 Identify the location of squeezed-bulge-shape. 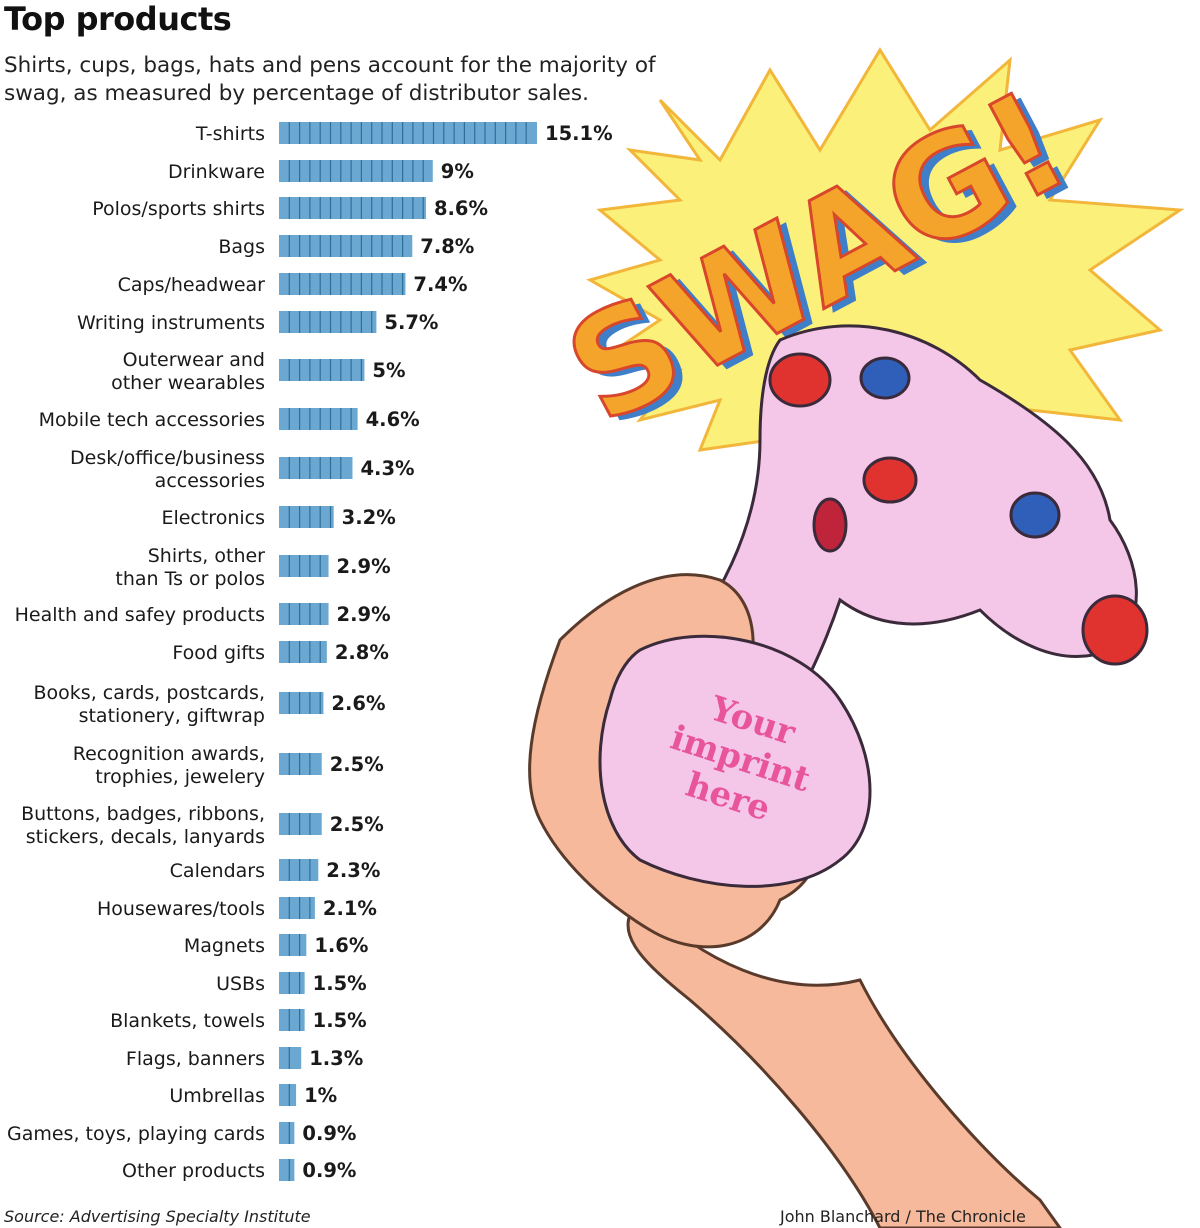
(735, 761).